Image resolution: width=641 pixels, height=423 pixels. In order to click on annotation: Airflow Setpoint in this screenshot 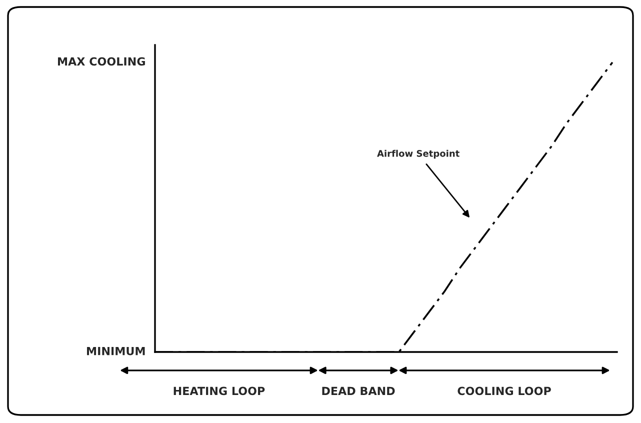, I will do `click(418, 154)`.